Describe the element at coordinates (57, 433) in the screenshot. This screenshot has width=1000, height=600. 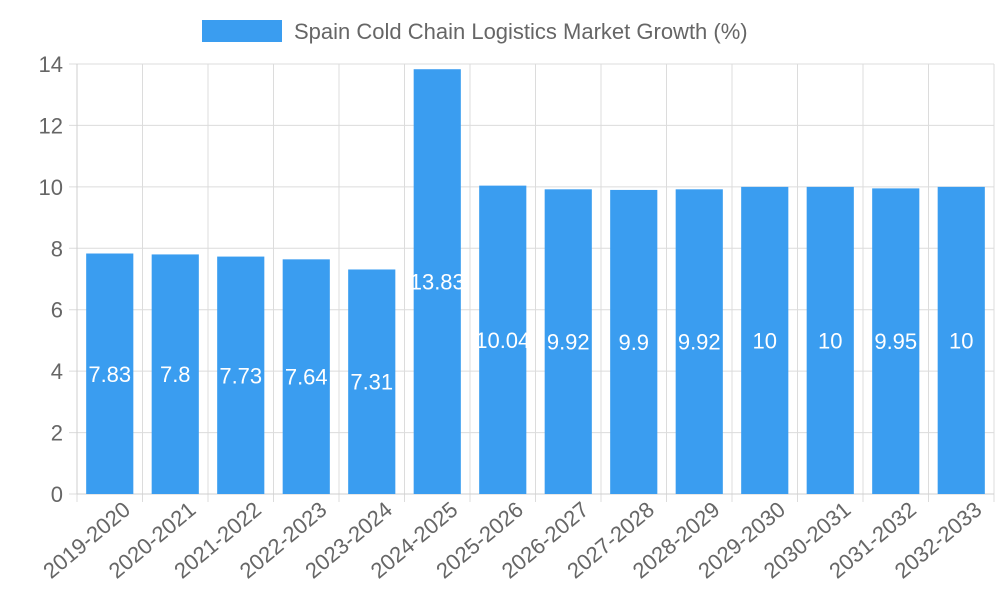
I see `y-tick-label: 2` at that location.